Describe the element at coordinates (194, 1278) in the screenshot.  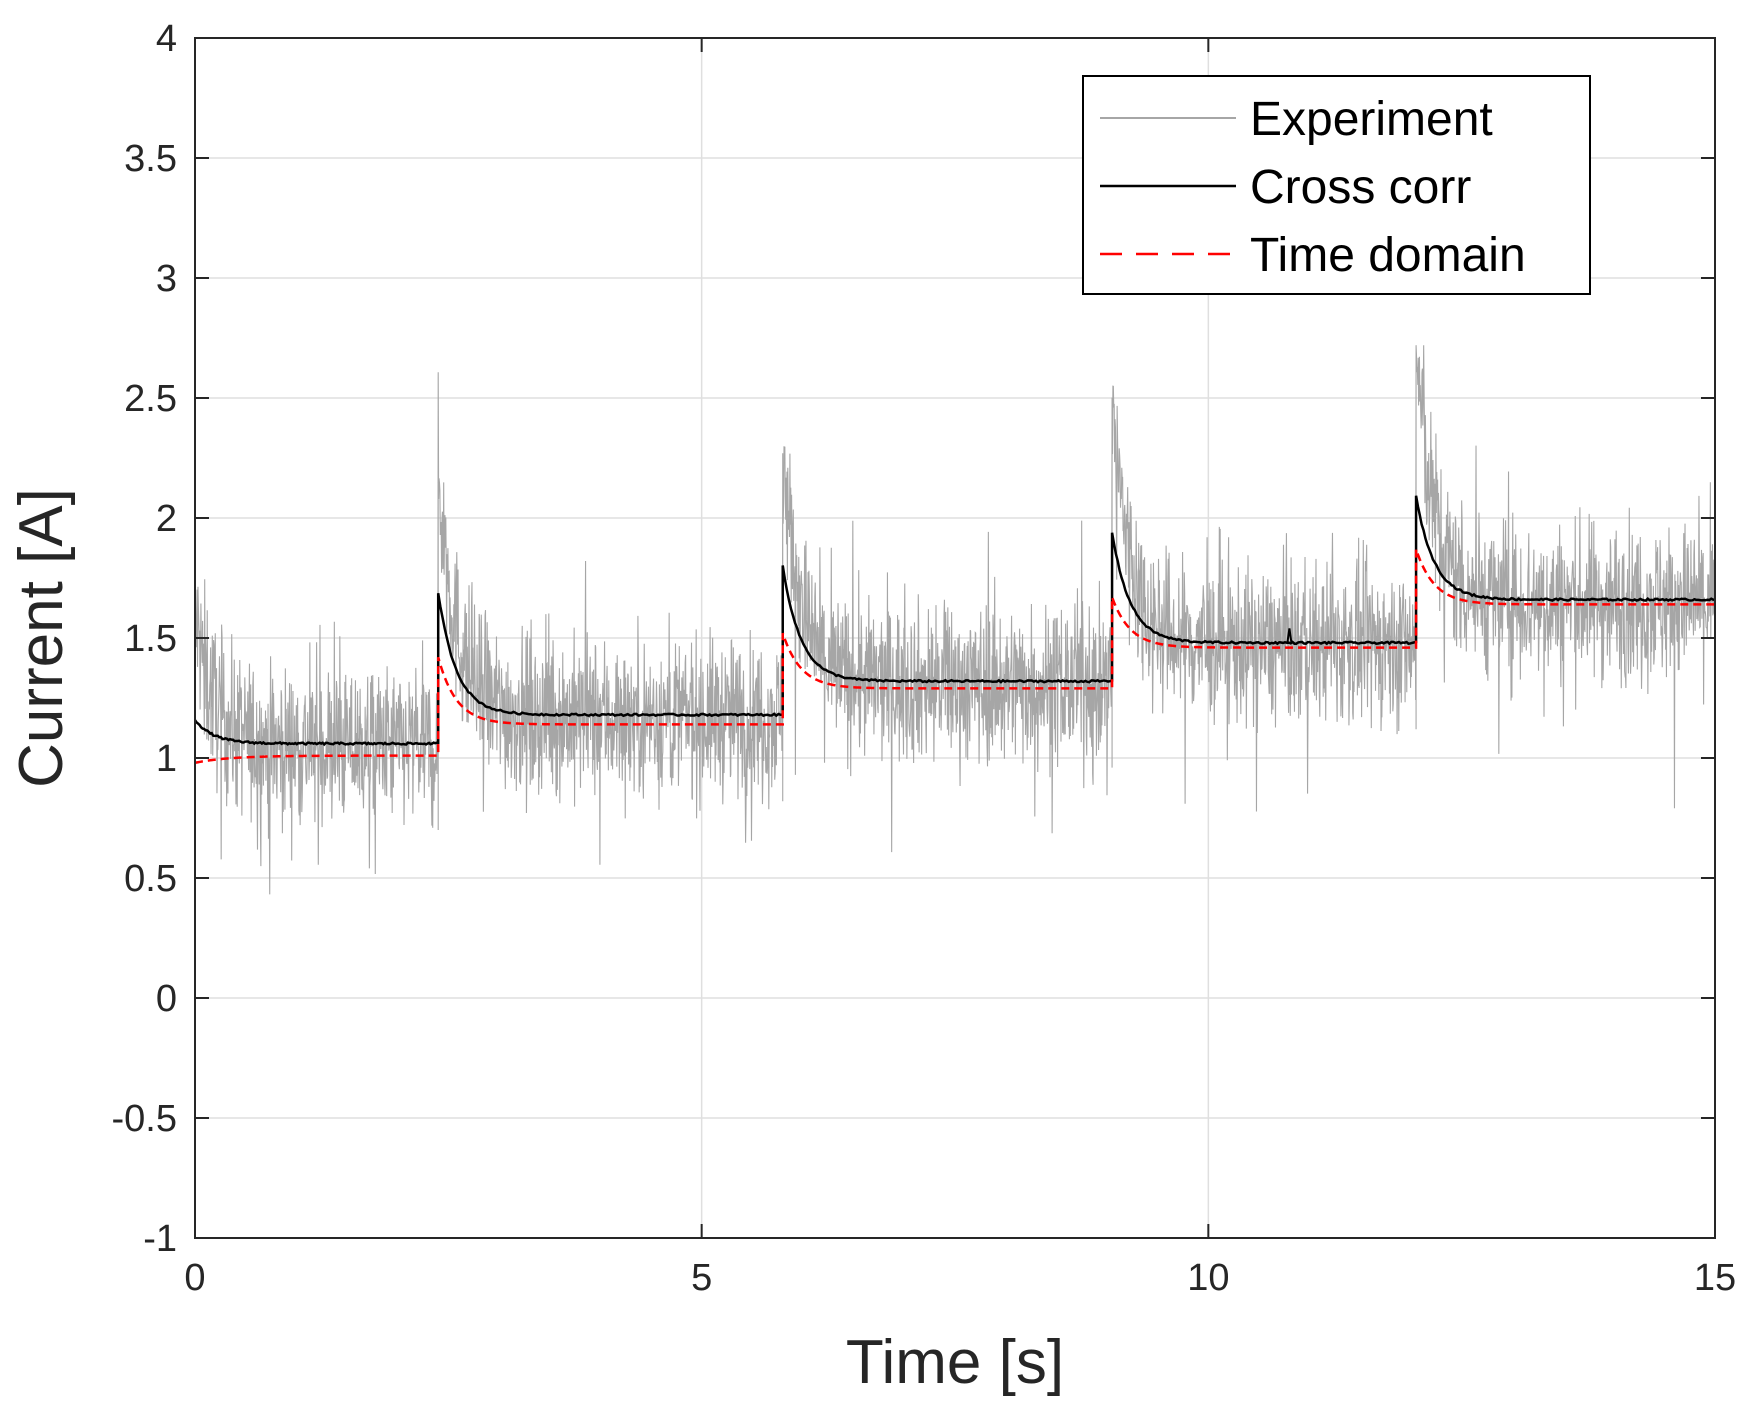
I see `x-tick-label: 0` at that location.